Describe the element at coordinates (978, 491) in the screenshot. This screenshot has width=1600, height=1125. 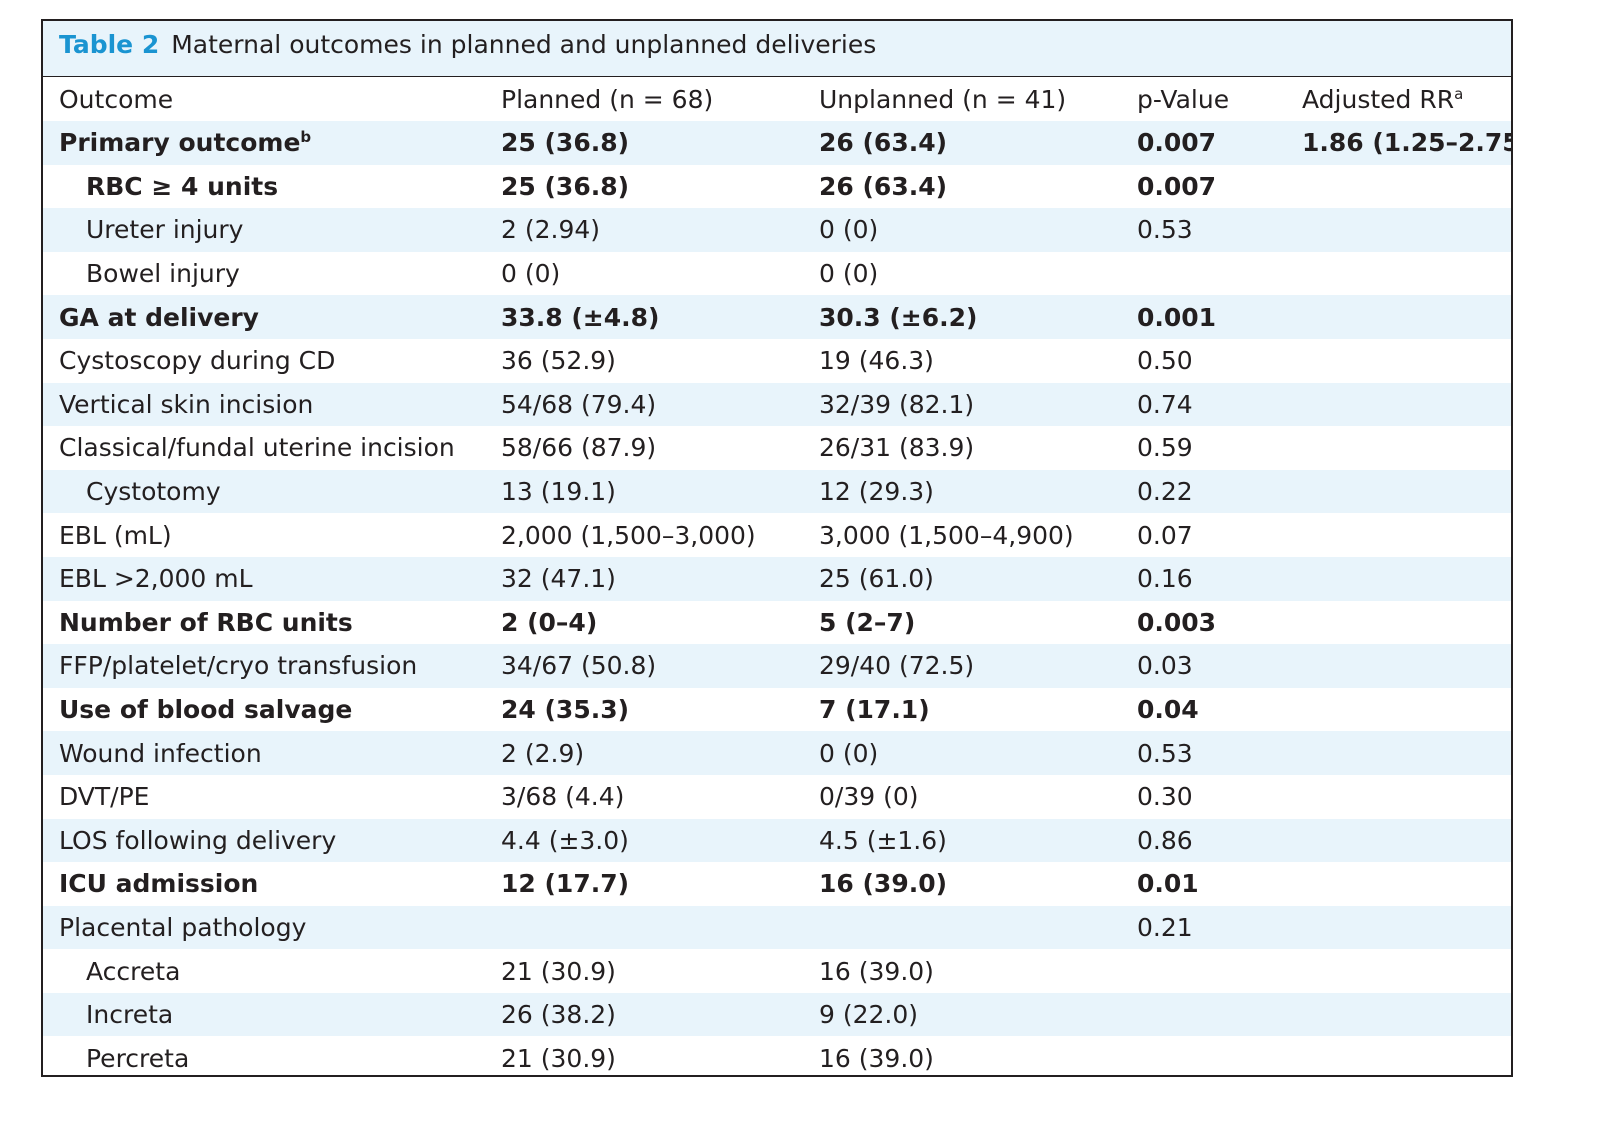
I see `cell-unplanned: 12 (29.3)` at that location.